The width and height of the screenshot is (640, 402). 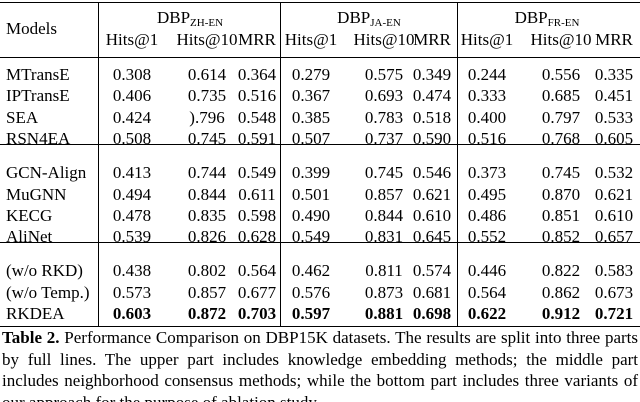 What do you see at coordinates (257, 117) in the screenshot?
I see `cell: 0.548` at bounding box center [257, 117].